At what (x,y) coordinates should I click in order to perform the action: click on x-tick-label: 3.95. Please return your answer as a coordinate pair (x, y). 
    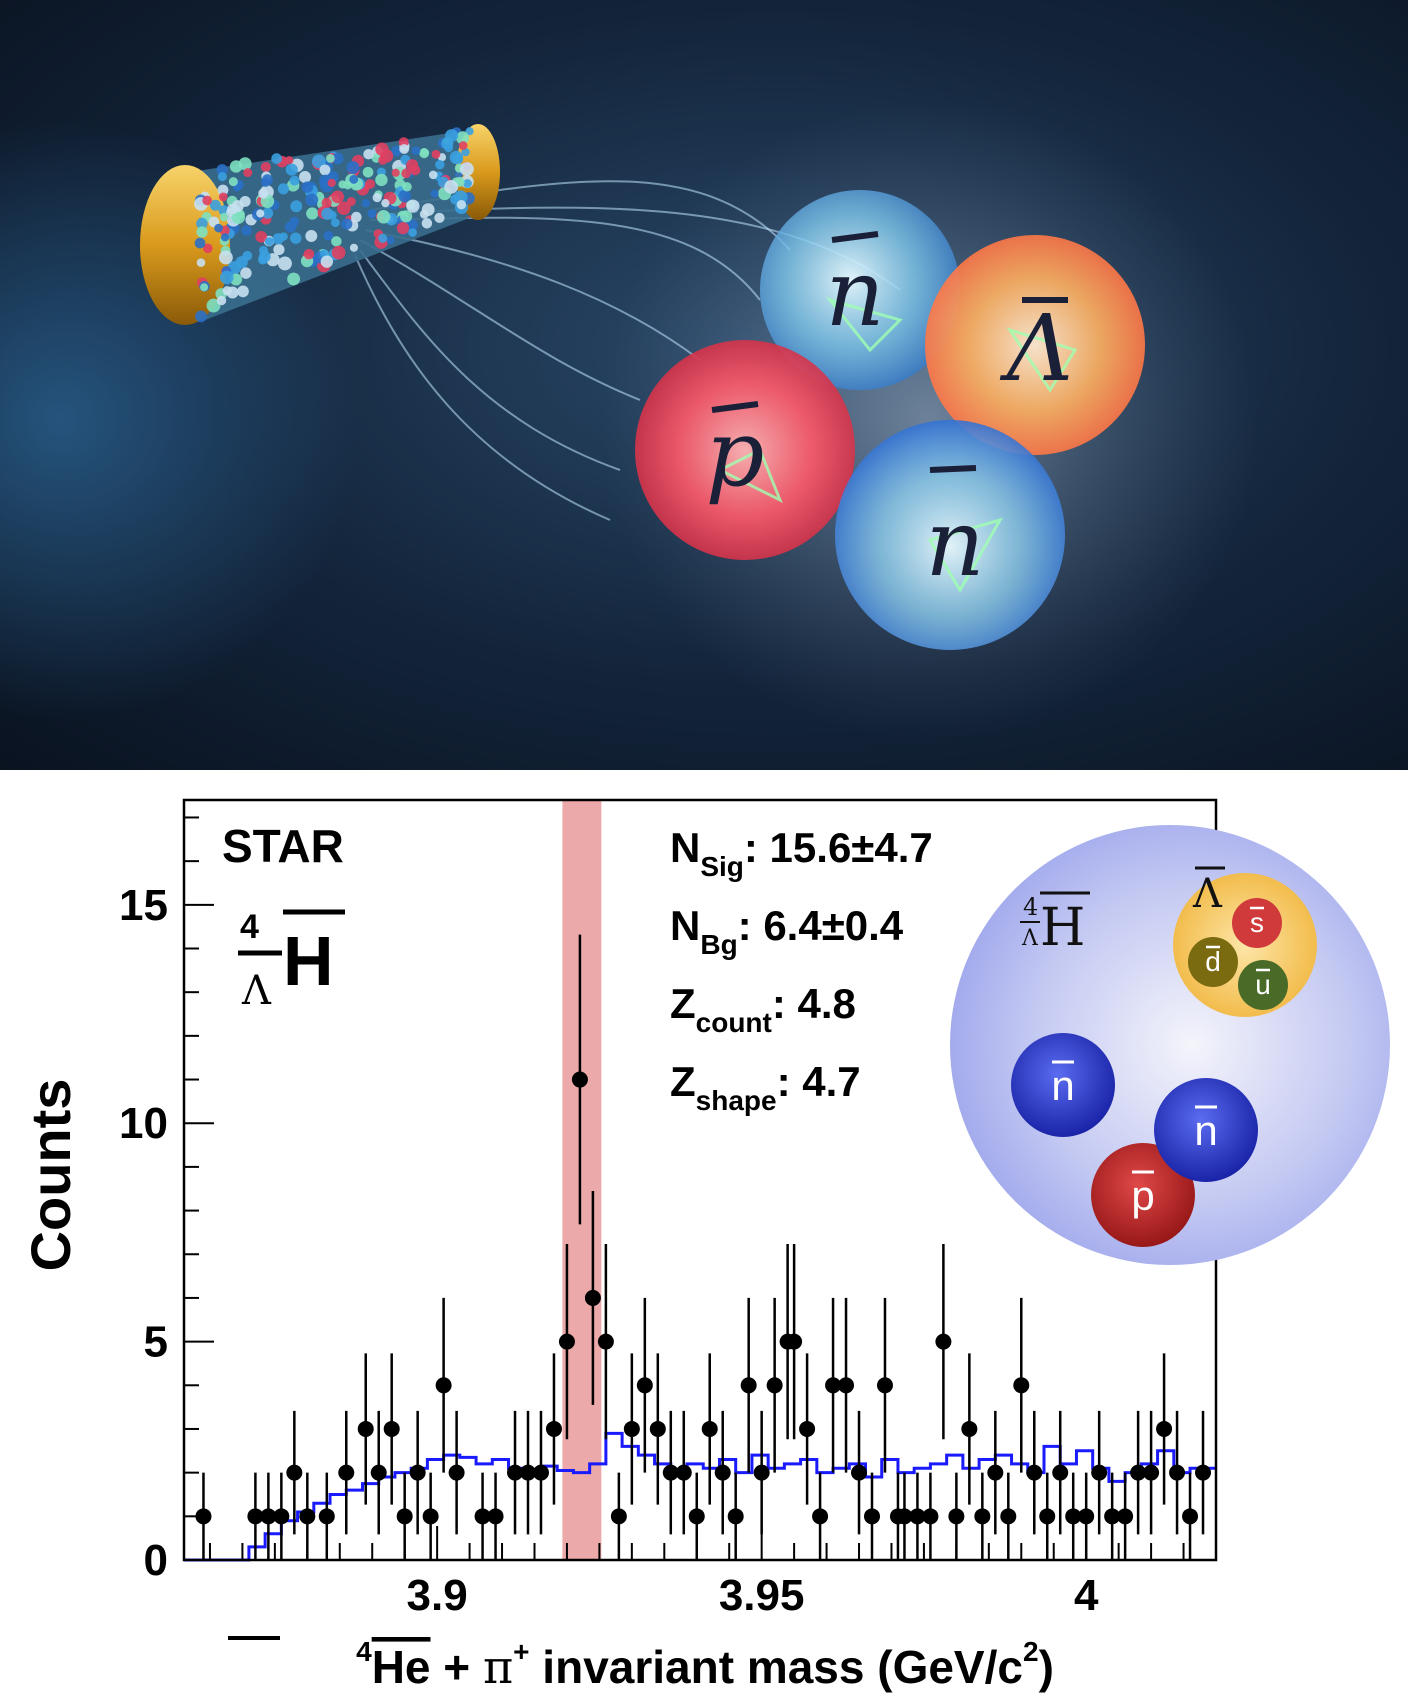
    Looking at the image, I should click on (762, 1595).